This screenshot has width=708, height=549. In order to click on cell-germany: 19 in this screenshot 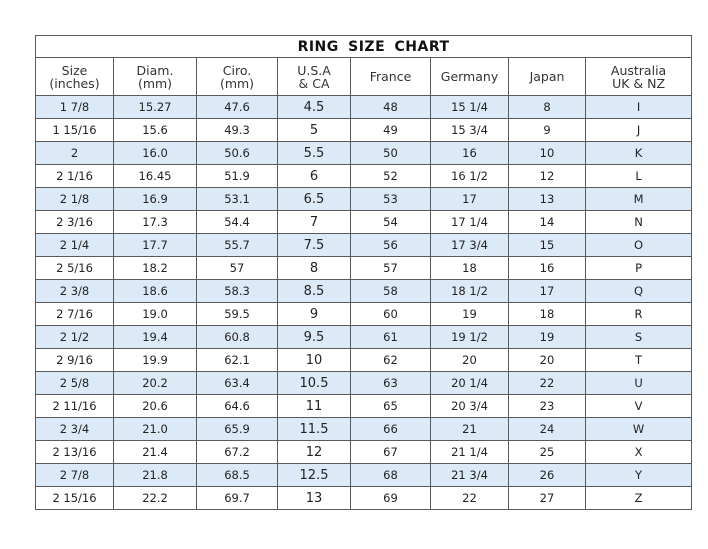, I will do `click(469, 314)`.